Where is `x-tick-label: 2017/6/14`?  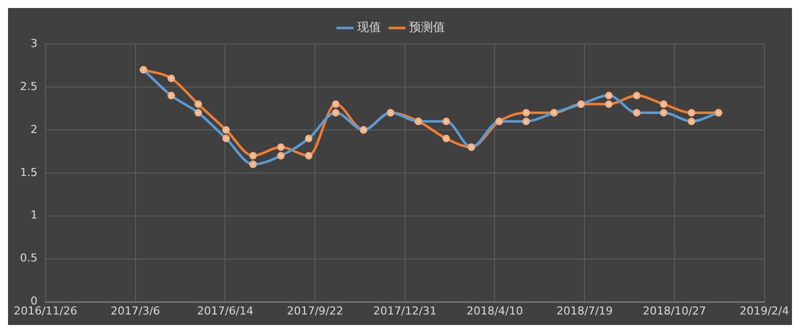 x-tick-label: 2017/6/14 is located at coordinates (225, 311).